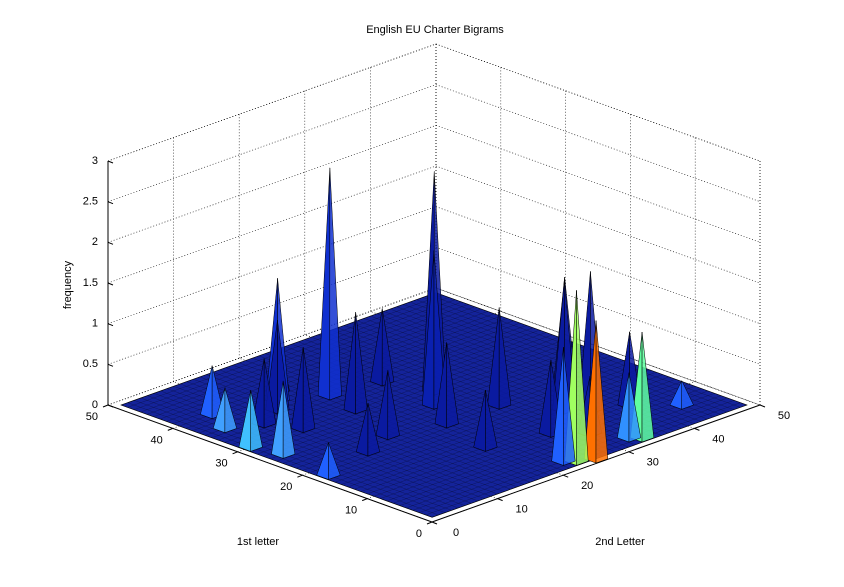 The height and width of the screenshot is (587, 844). What do you see at coordinates (653, 463) in the screenshot?
I see `x-tick-label: 30` at bounding box center [653, 463].